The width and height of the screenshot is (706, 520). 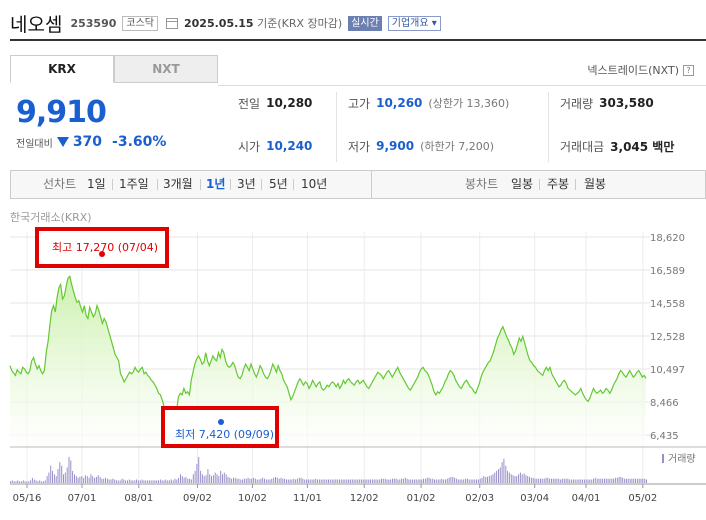 What do you see at coordinates (365, 23) in the screenshot?
I see `realtime-button: 실시간` at bounding box center [365, 23].